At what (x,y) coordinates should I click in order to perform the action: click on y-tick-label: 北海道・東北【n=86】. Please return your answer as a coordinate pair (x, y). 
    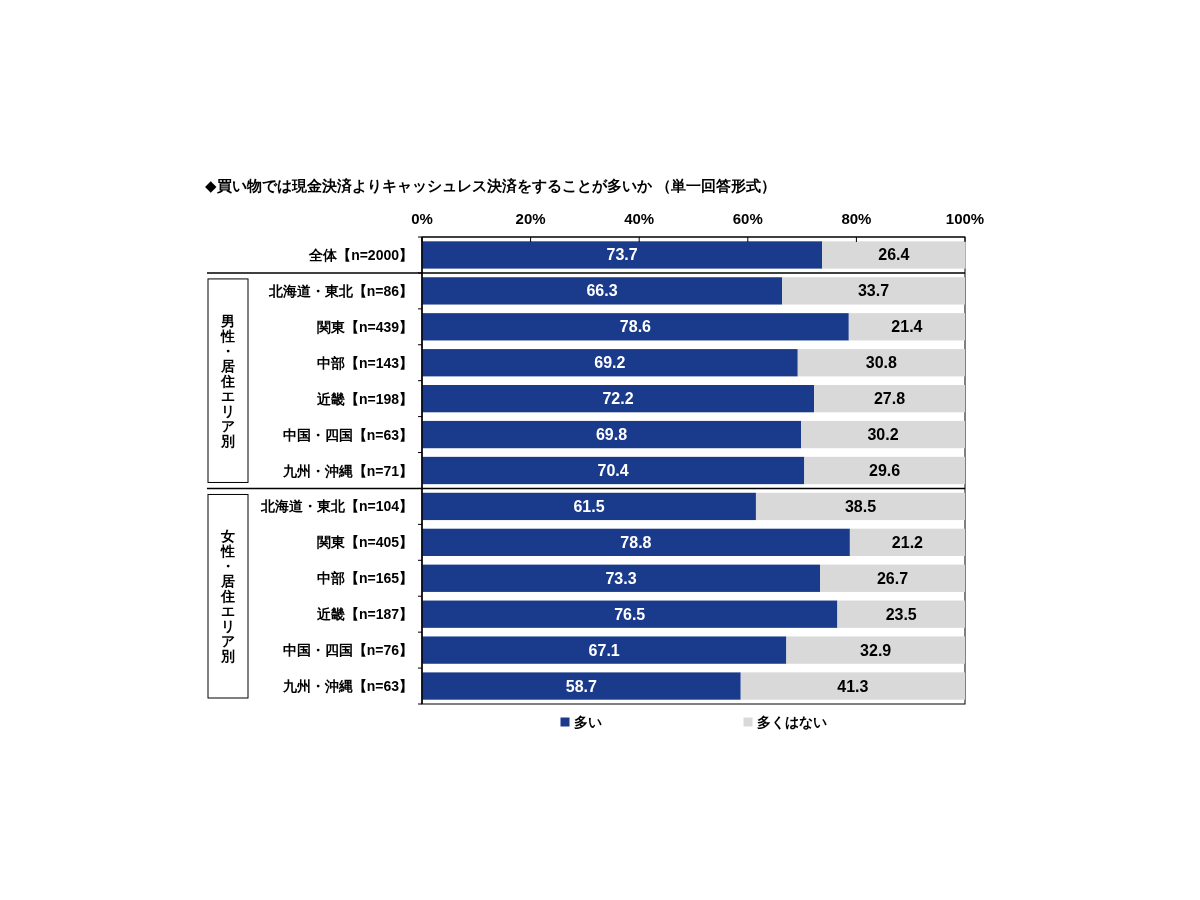
    Looking at the image, I should click on (340, 290).